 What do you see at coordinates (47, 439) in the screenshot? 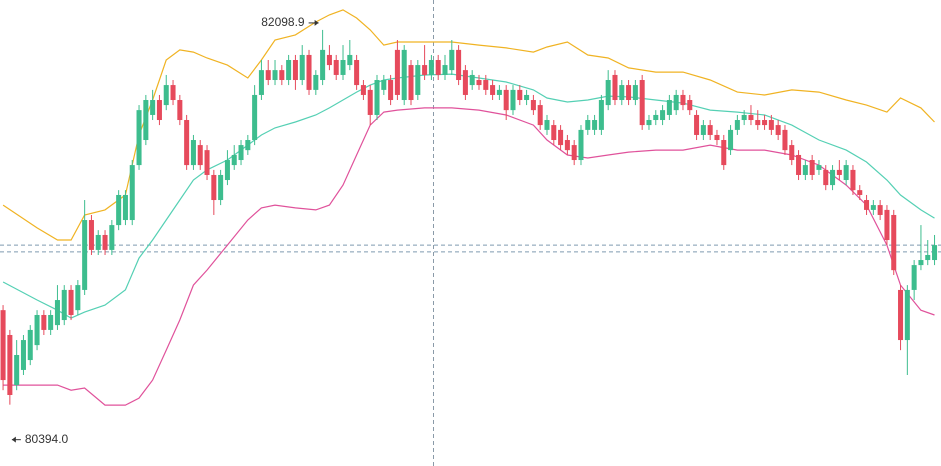
I see `annotation-label: 80394.0` at bounding box center [47, 439].